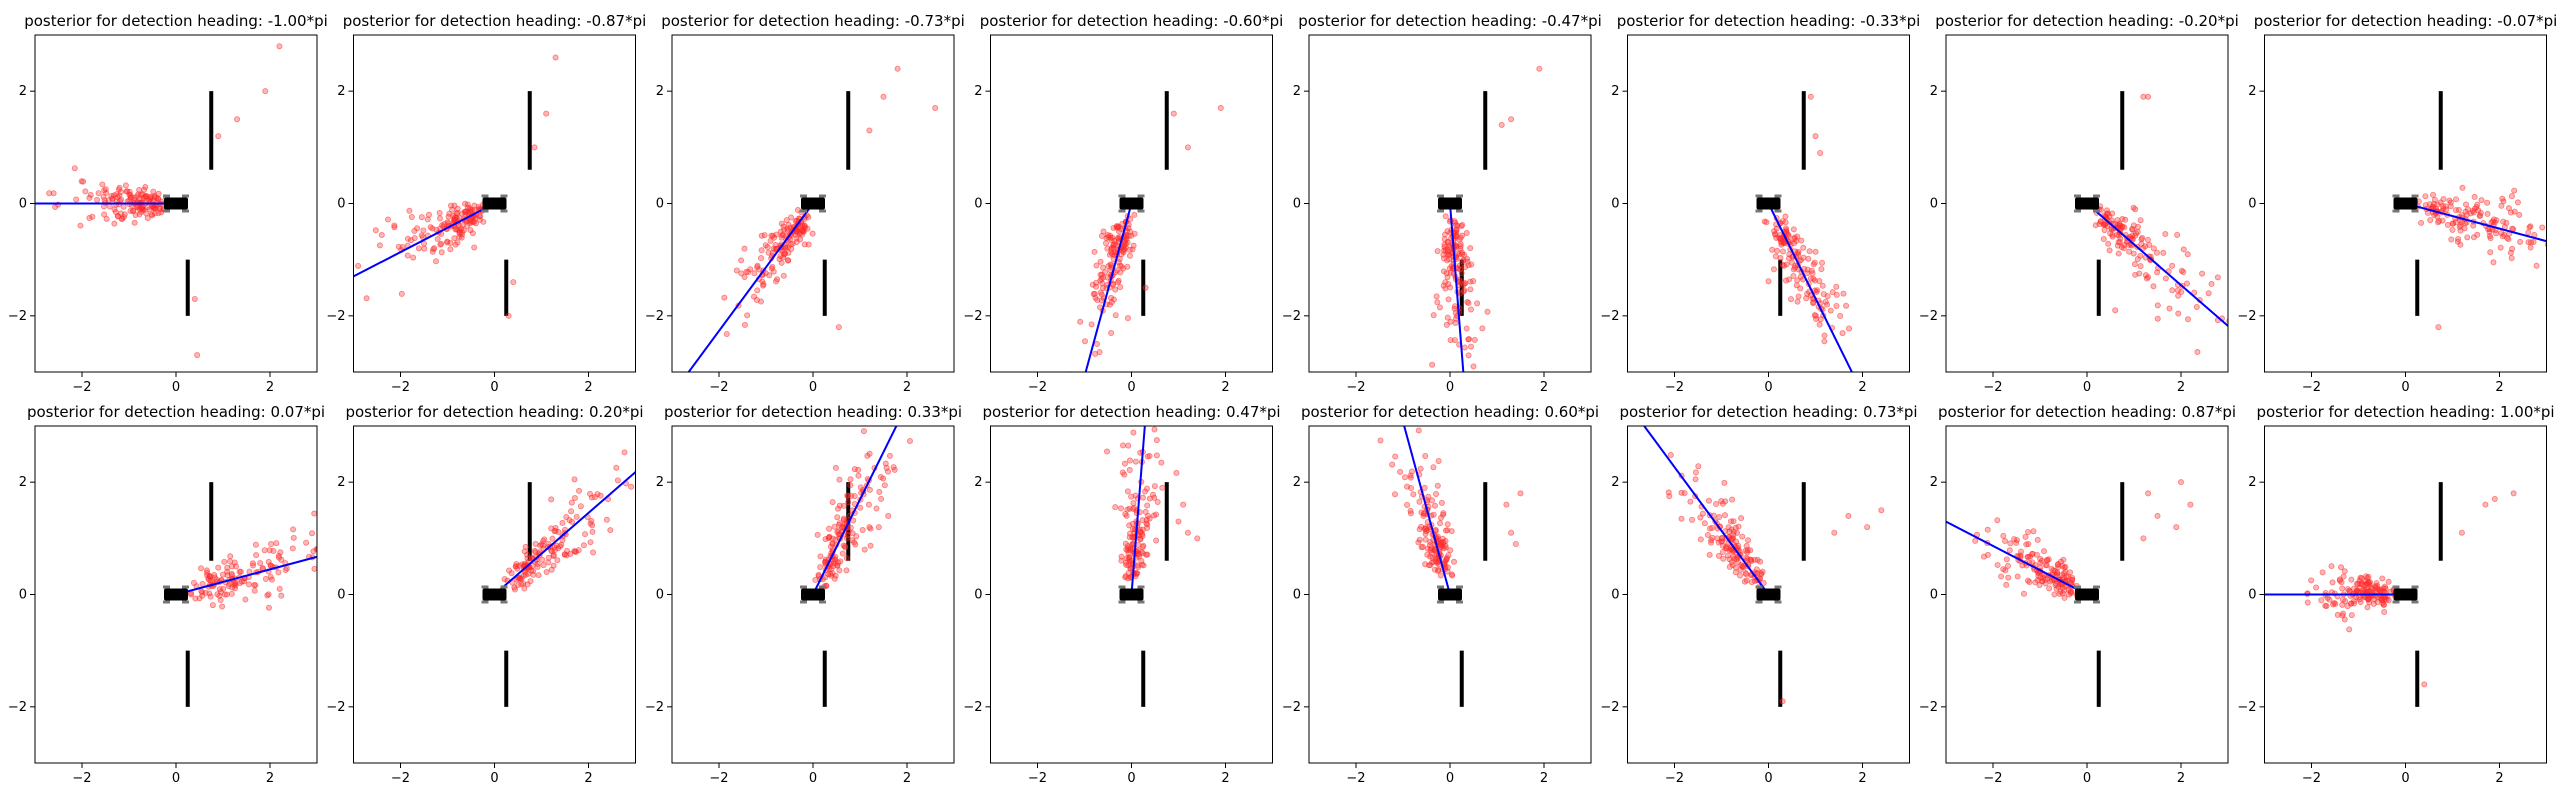 The width and height of the screenshot is (2560, 800). Describe the element at coordinates (176, 387) in the screenshot. I see `x-tick-label: 0` at that location.